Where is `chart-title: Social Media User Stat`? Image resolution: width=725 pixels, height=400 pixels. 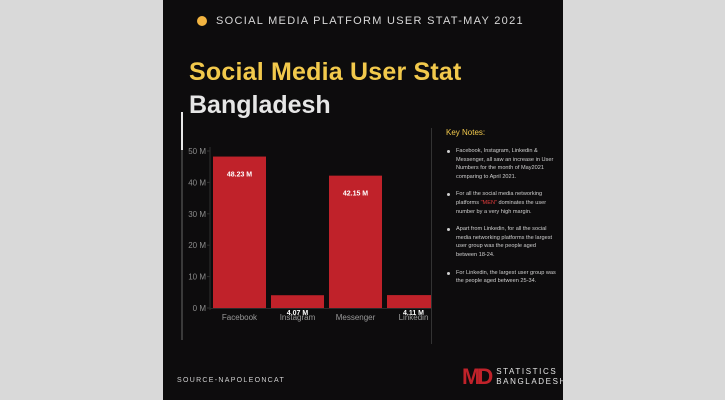
chart-title: Social Media User Stat is located at coordinates (325, 72).